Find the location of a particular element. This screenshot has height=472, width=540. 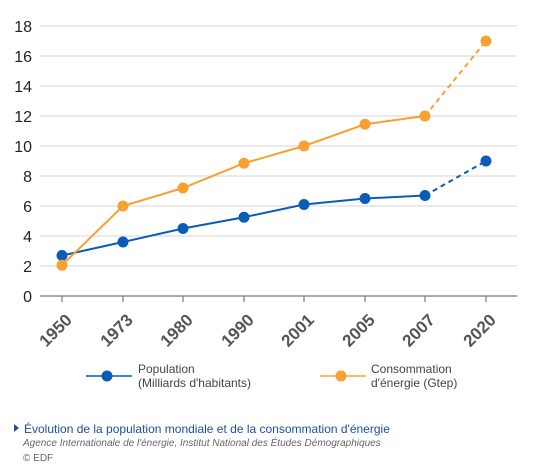

x-tick-label: 1973 is located at coordinates (117, 330).